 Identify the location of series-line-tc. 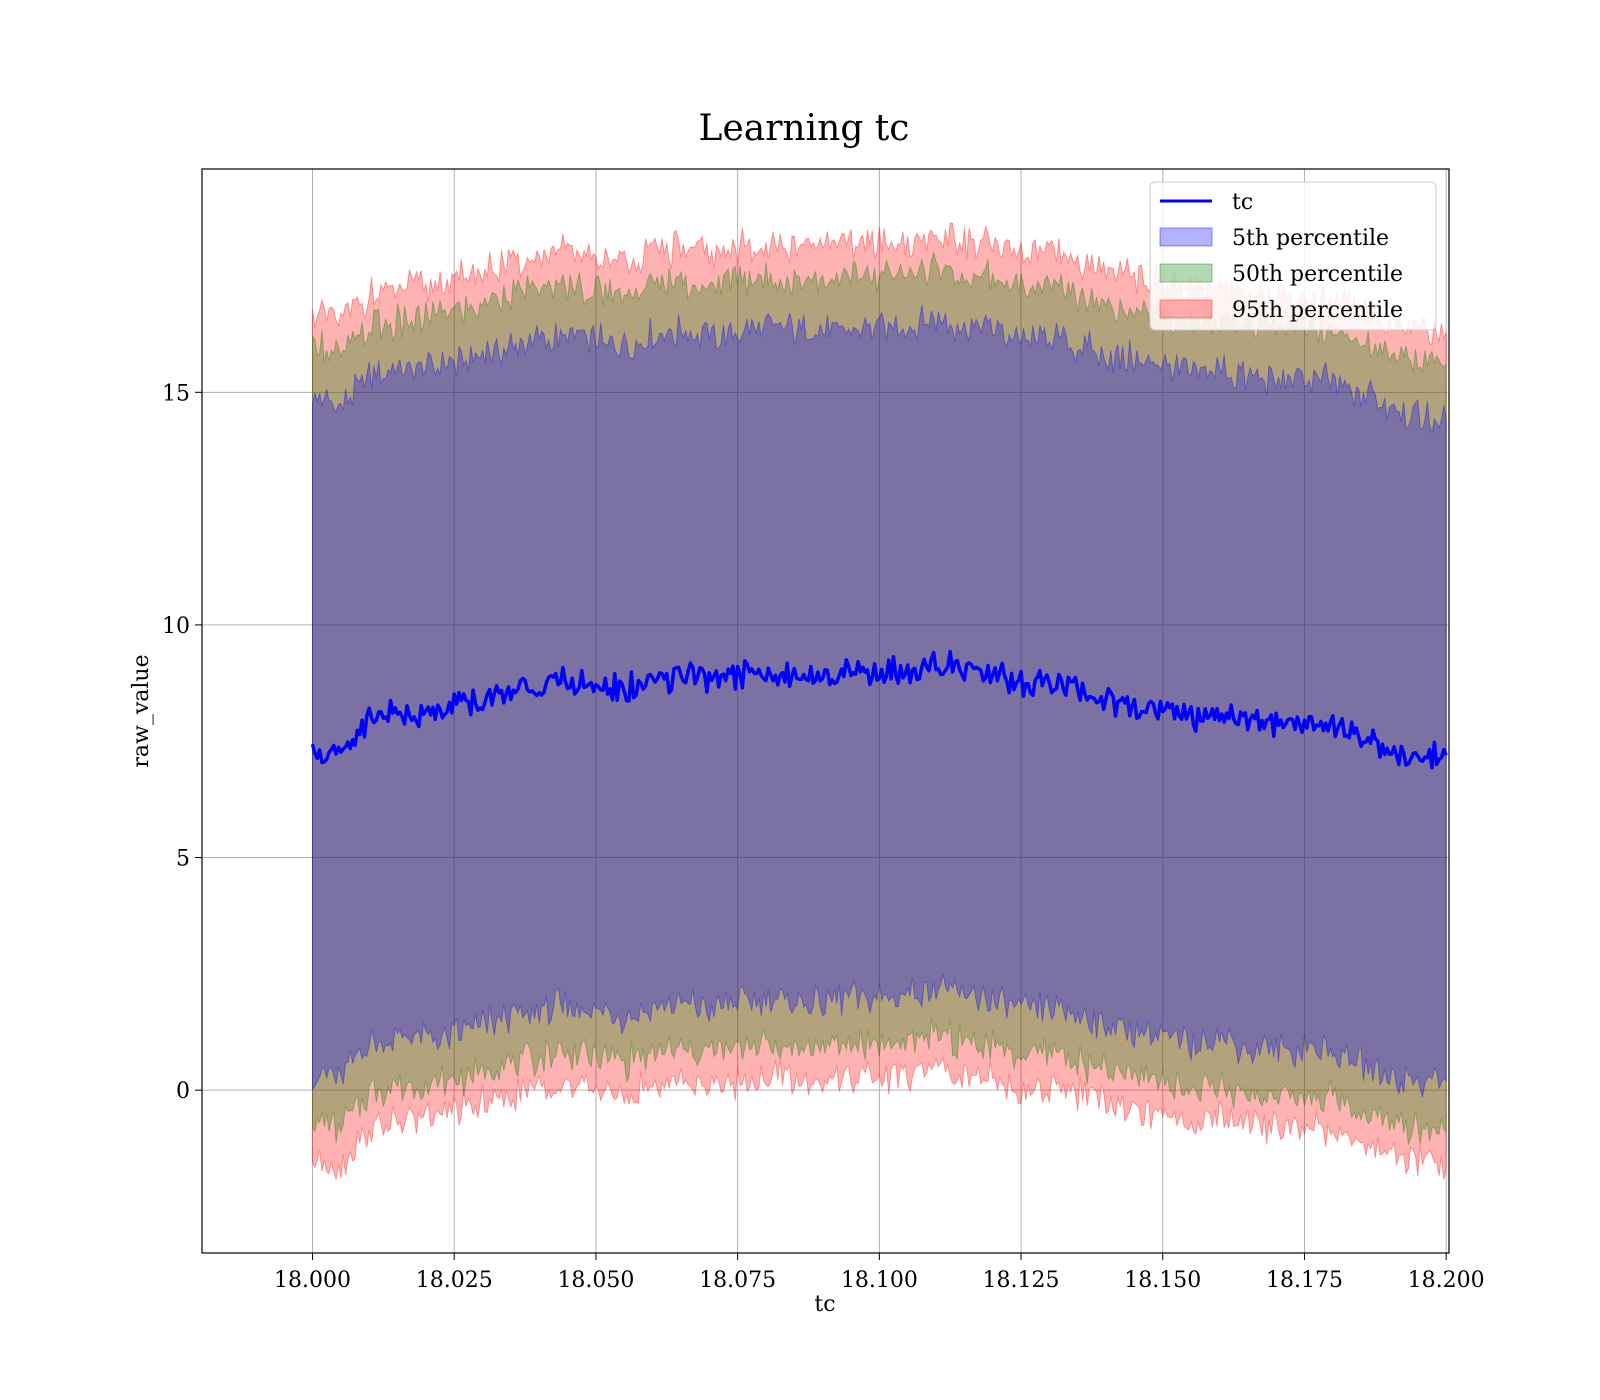
(879, 709).